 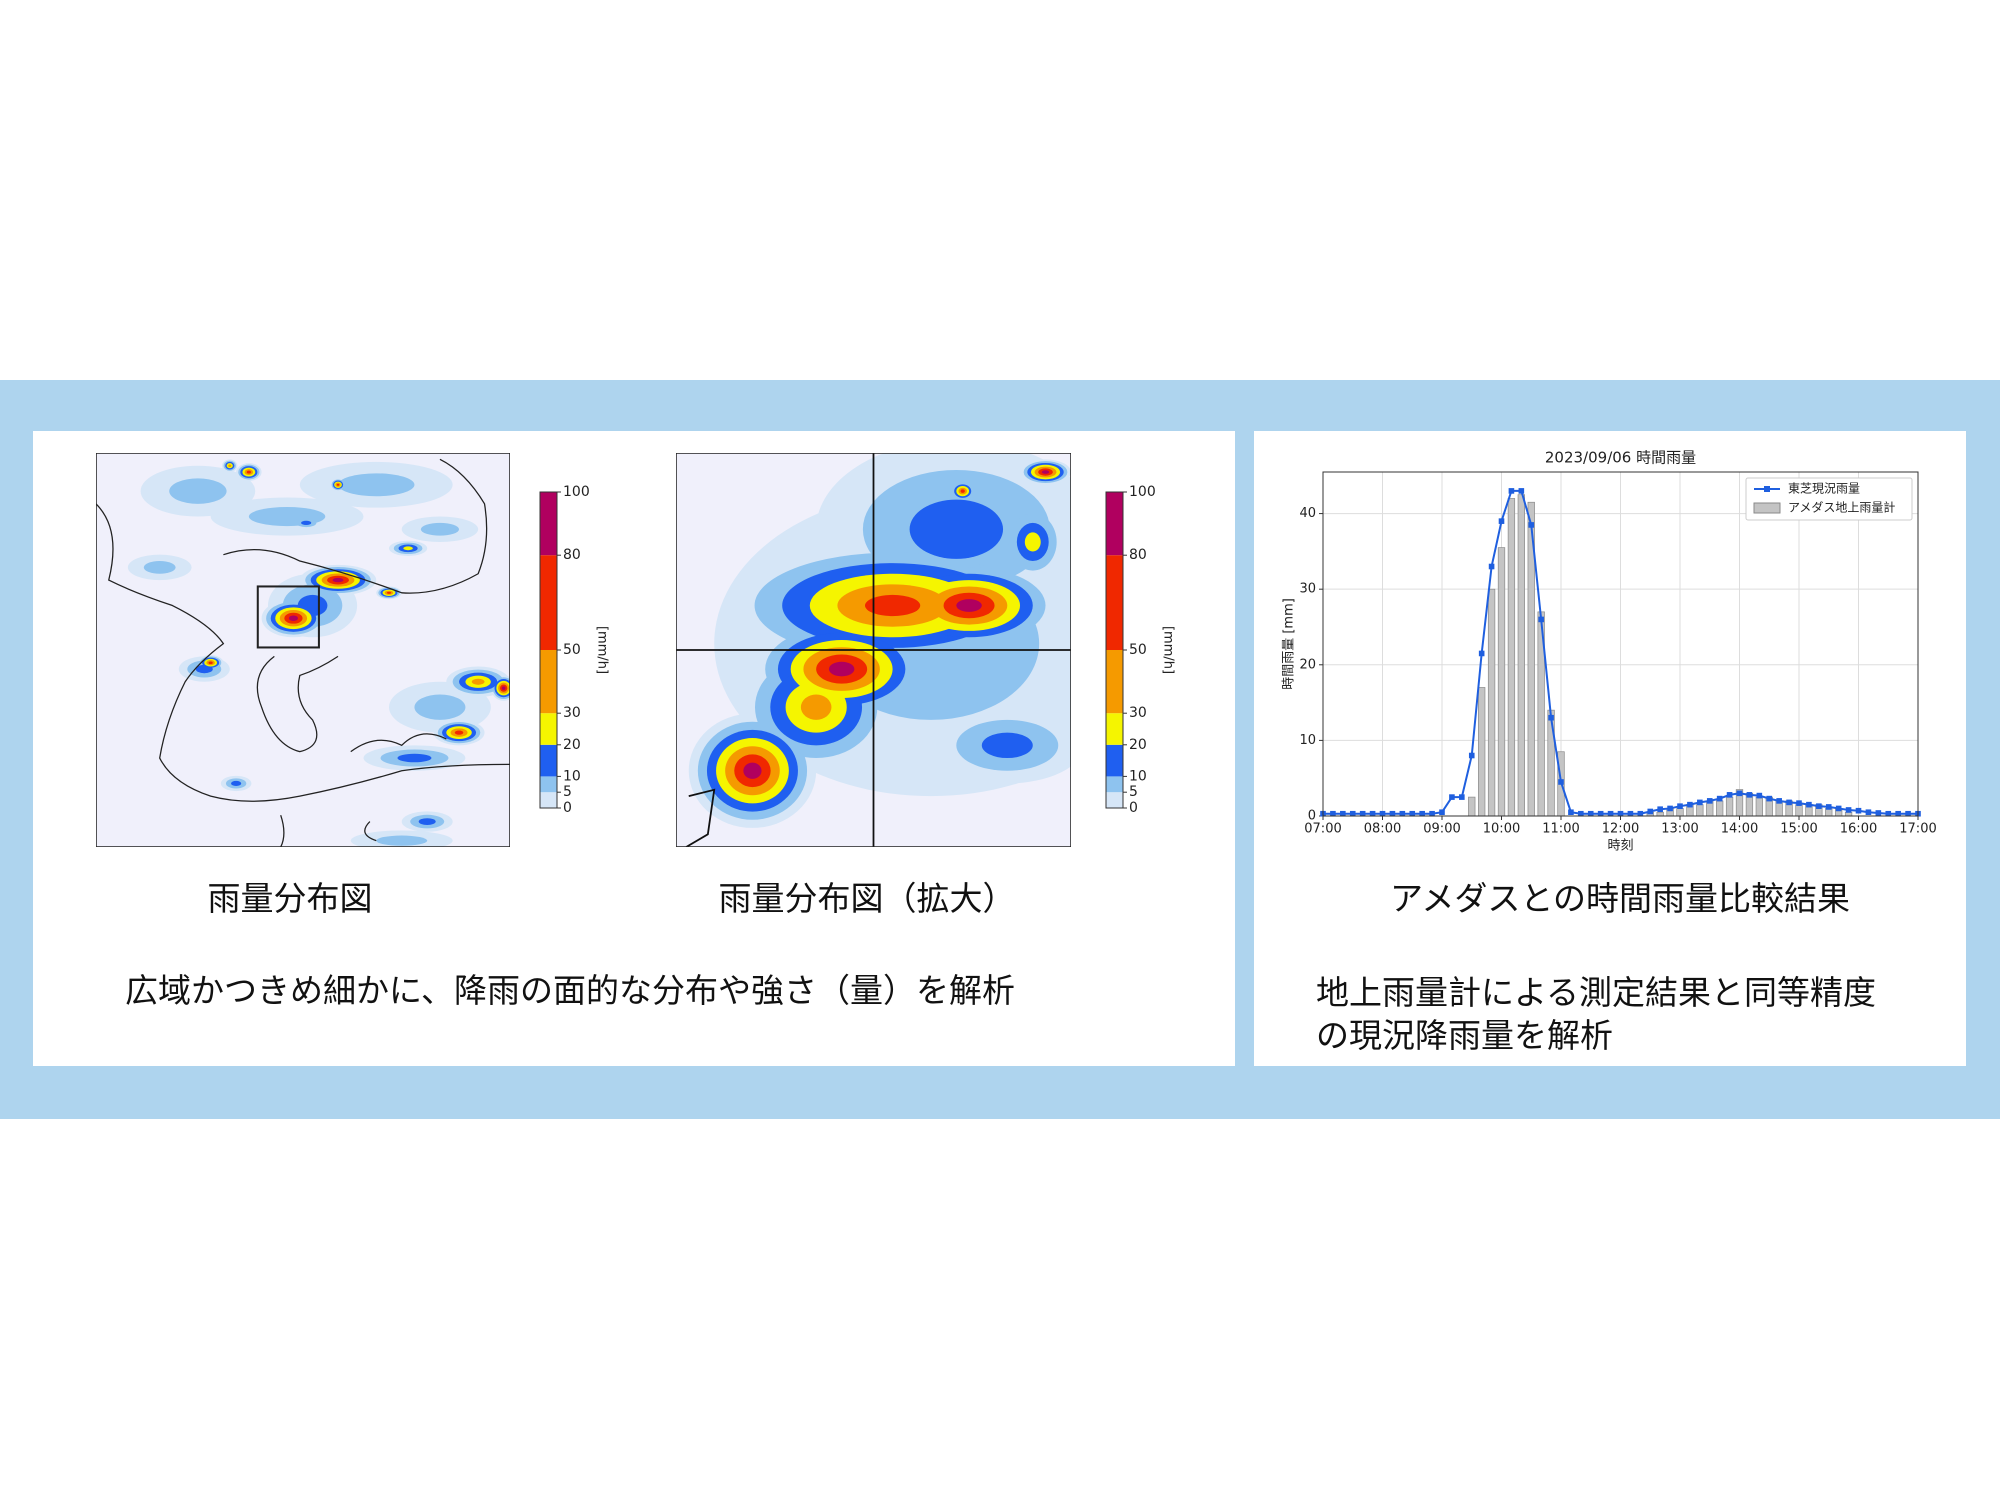 I want to click on colorbar-tick-label: 100, so click(x=576, y=492).